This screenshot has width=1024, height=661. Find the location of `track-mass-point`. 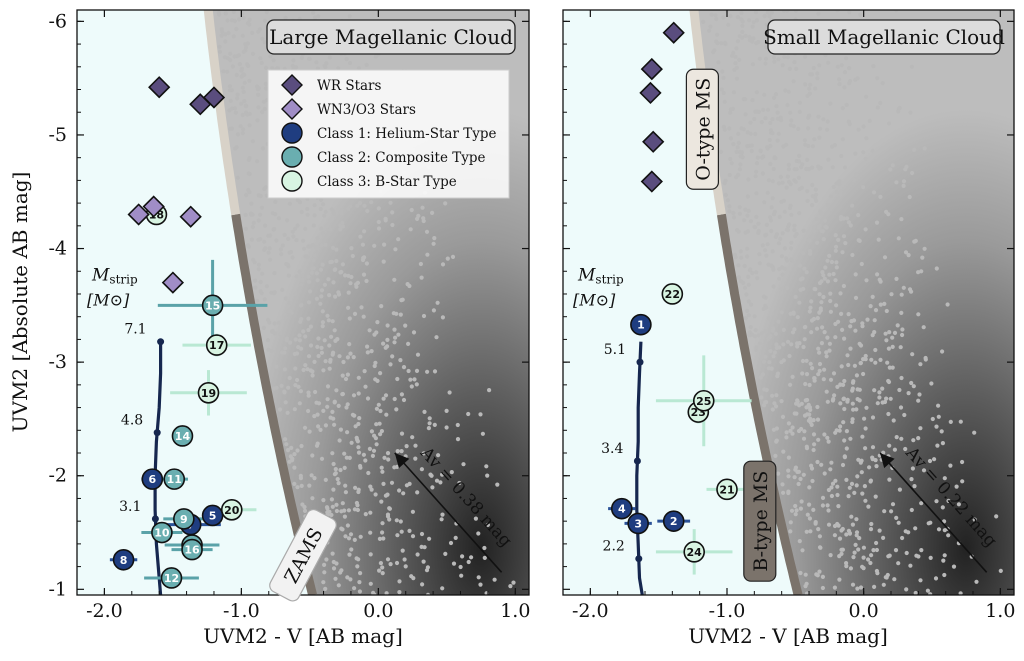

track-mass-point is located at coordinates (637, 461).